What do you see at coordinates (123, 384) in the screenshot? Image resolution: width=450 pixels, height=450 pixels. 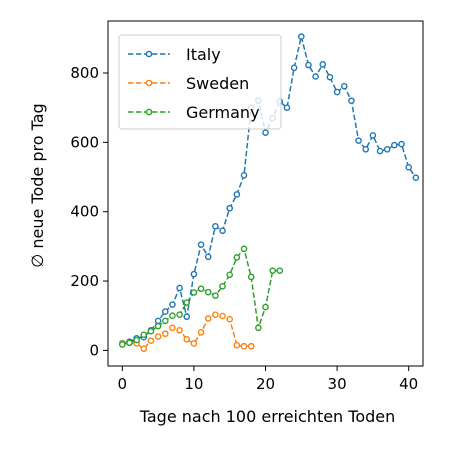 I see `x-tick-label: 0` at bounding box center [123, 384].